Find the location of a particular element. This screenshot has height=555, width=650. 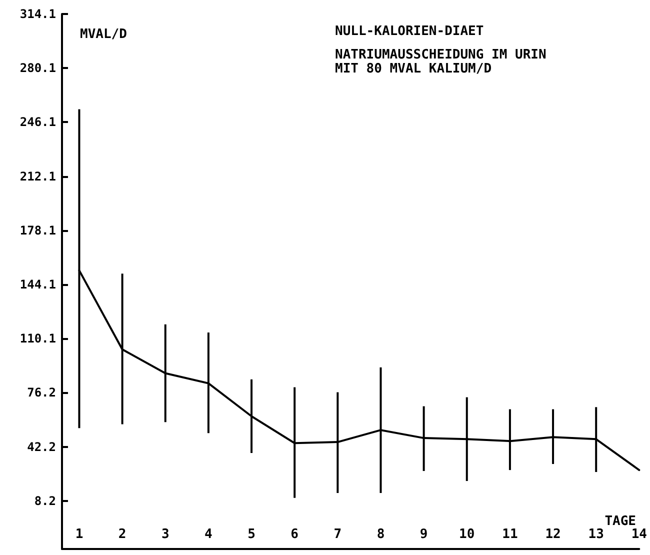

text: NULL-KALORIEN-DIAET is located at coordinates (409, 31).